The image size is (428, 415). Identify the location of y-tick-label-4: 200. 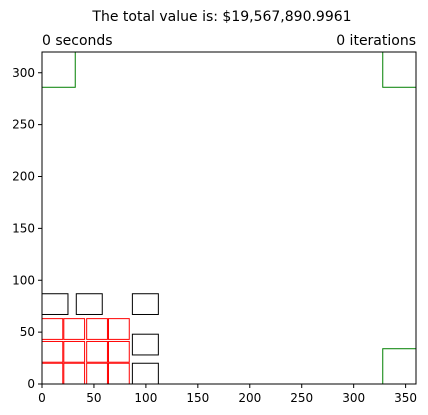
(23, 177).